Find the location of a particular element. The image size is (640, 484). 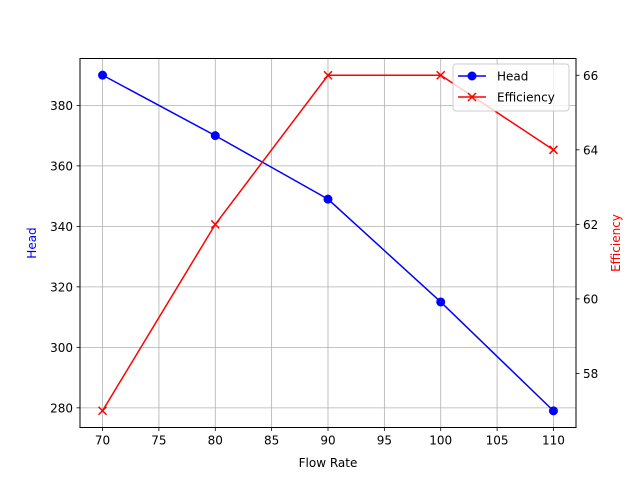

left-tick-label: 360 is located at coordinates (61, 166).